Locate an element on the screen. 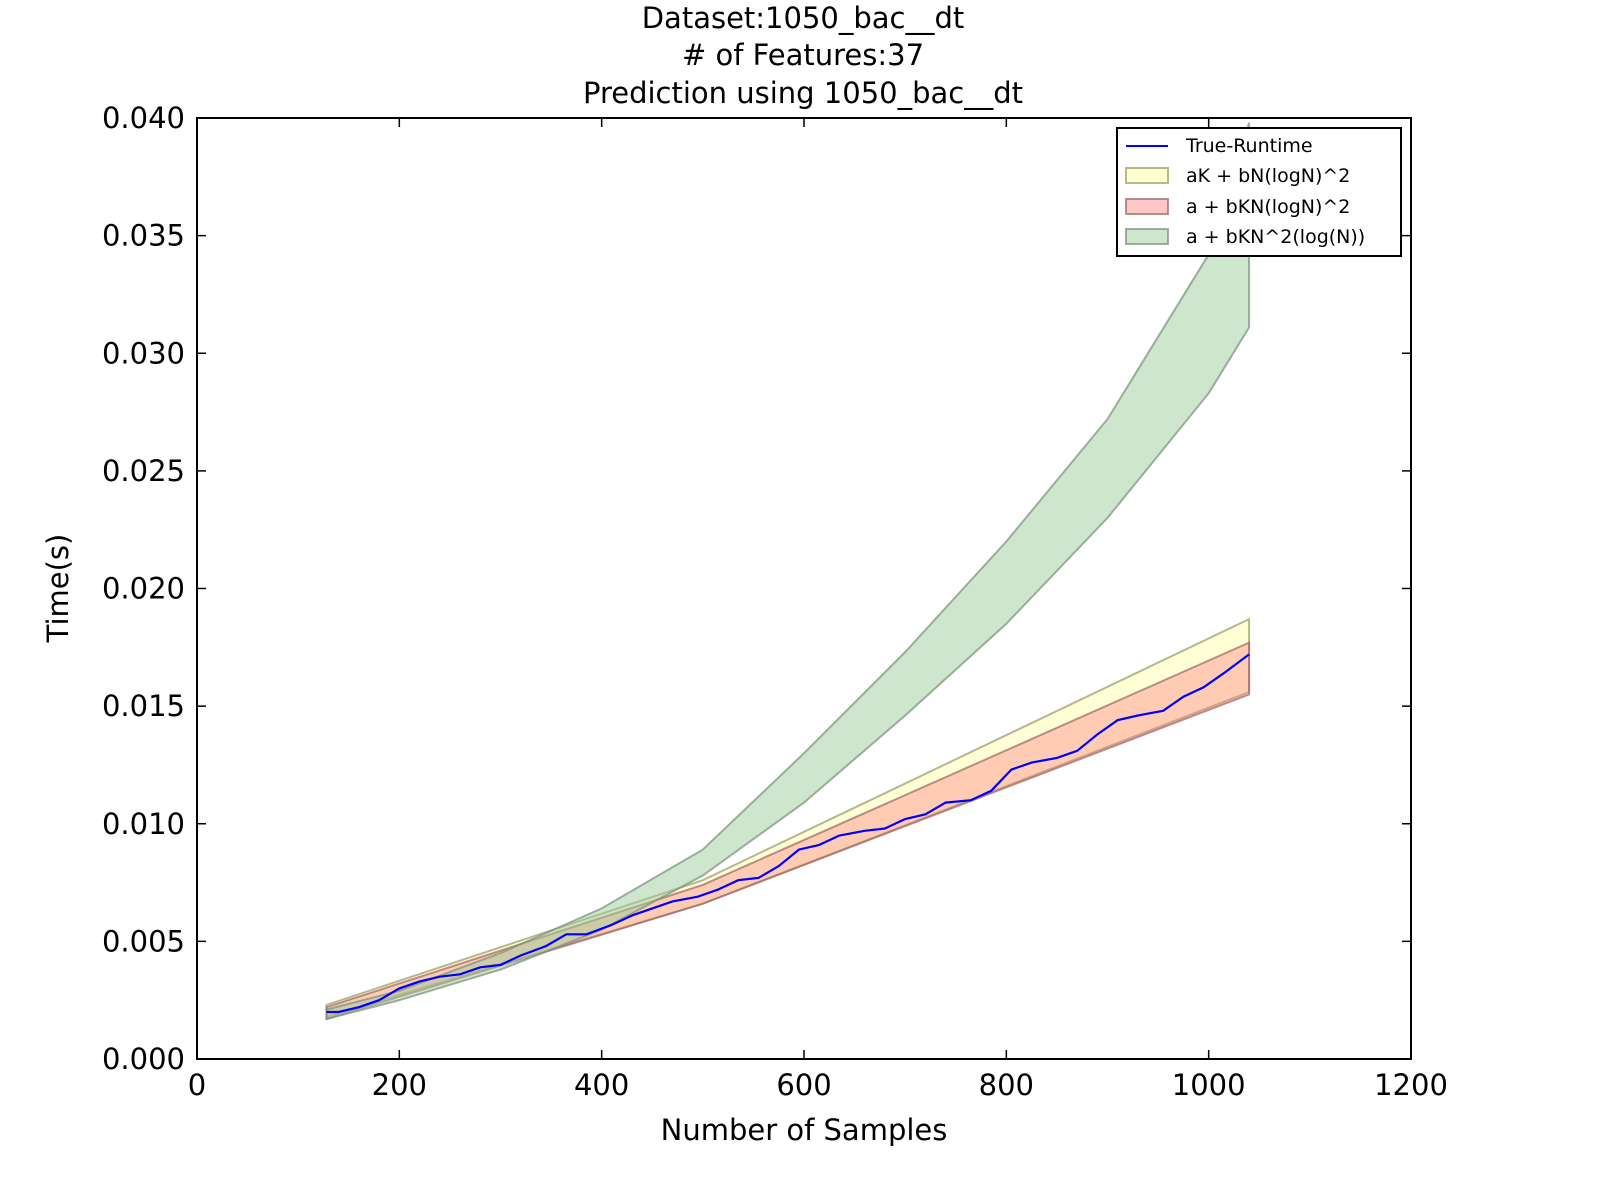 This screenshot has height=1200, width=1600. legend-label-a-bkn-logn2: a + bKN(logN)^2 is located at coordinates (1268, 207).